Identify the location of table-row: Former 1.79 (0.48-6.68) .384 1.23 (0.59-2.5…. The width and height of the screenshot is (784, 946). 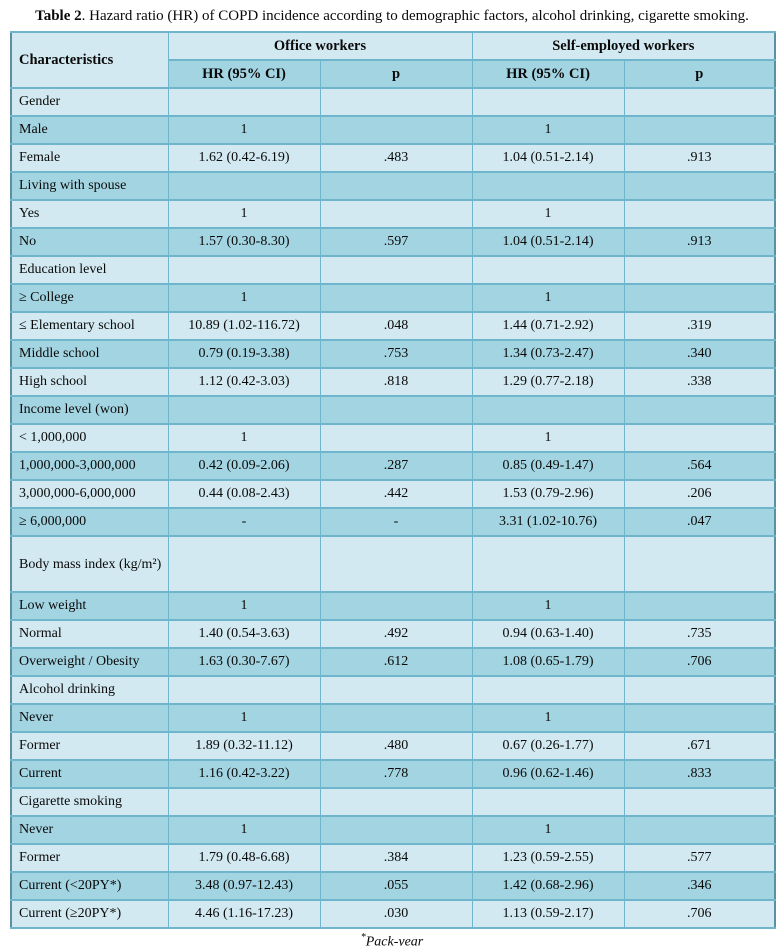
(393, 858).